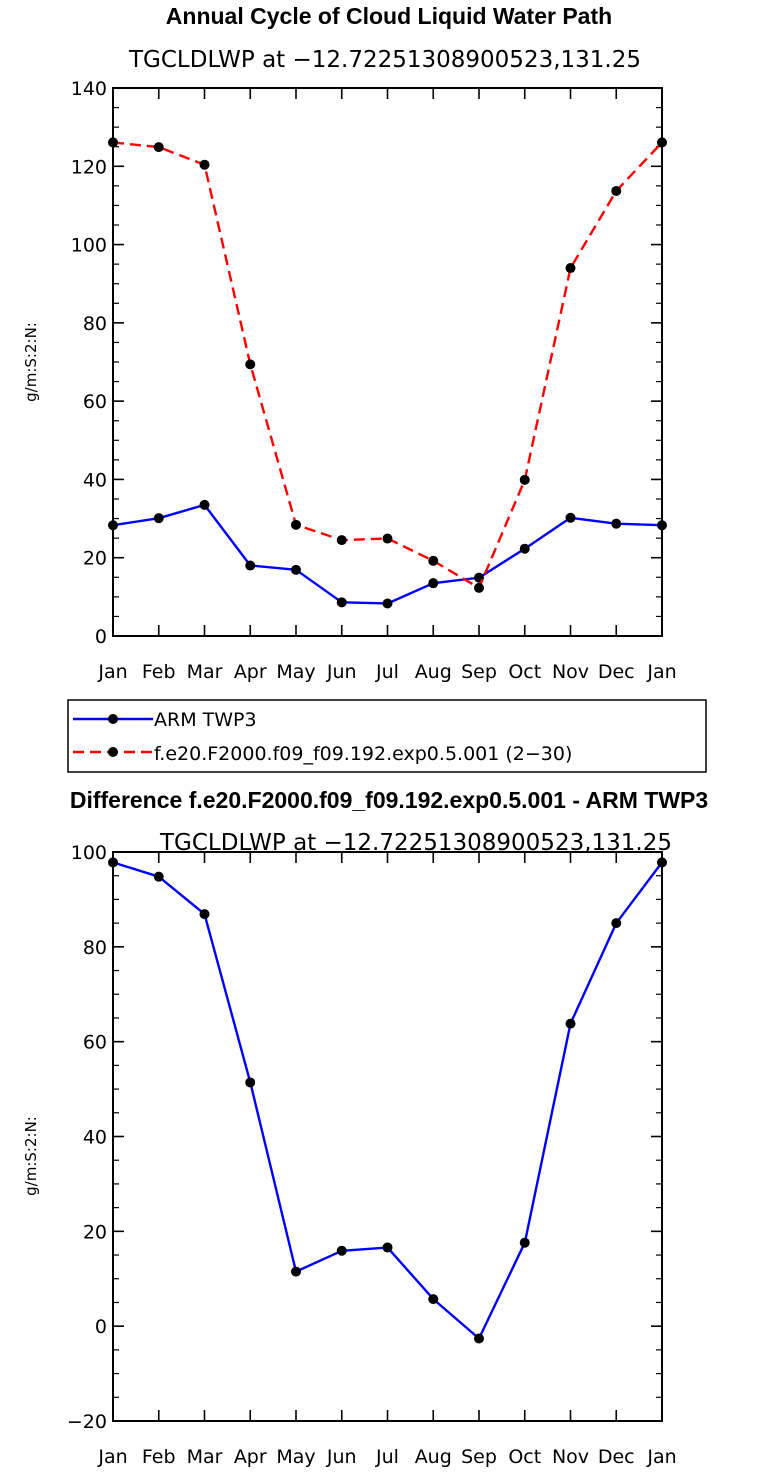 The height and width of the screenshot is (1474, 778). Describe the element at coordinates (89, 167) in the screenshot. I see `y-tick-label: 120` at that location.